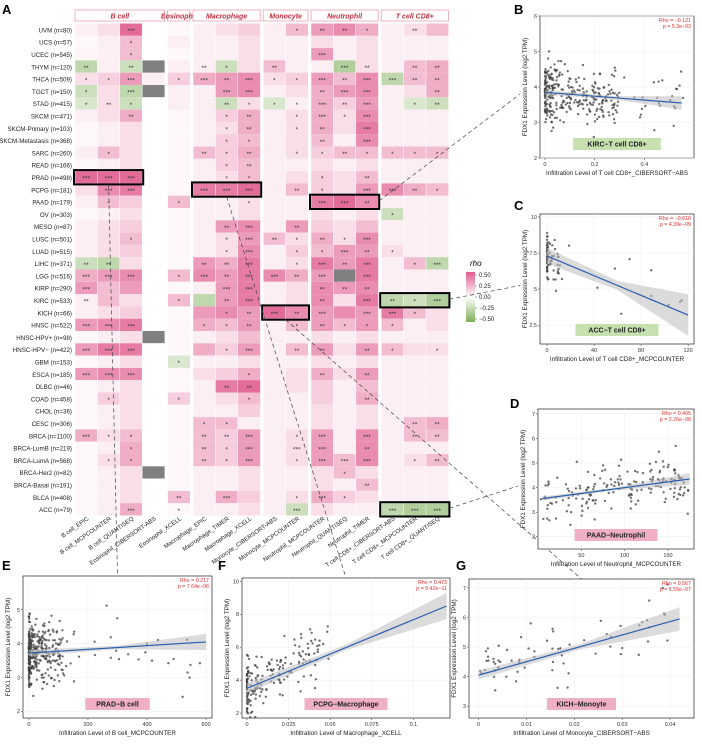 This screenshot has width=702, height=752. What do you see at coordinates (476, 263) in the screenshot?
I see `legend-title: rho` at bounding box center [476, 263].